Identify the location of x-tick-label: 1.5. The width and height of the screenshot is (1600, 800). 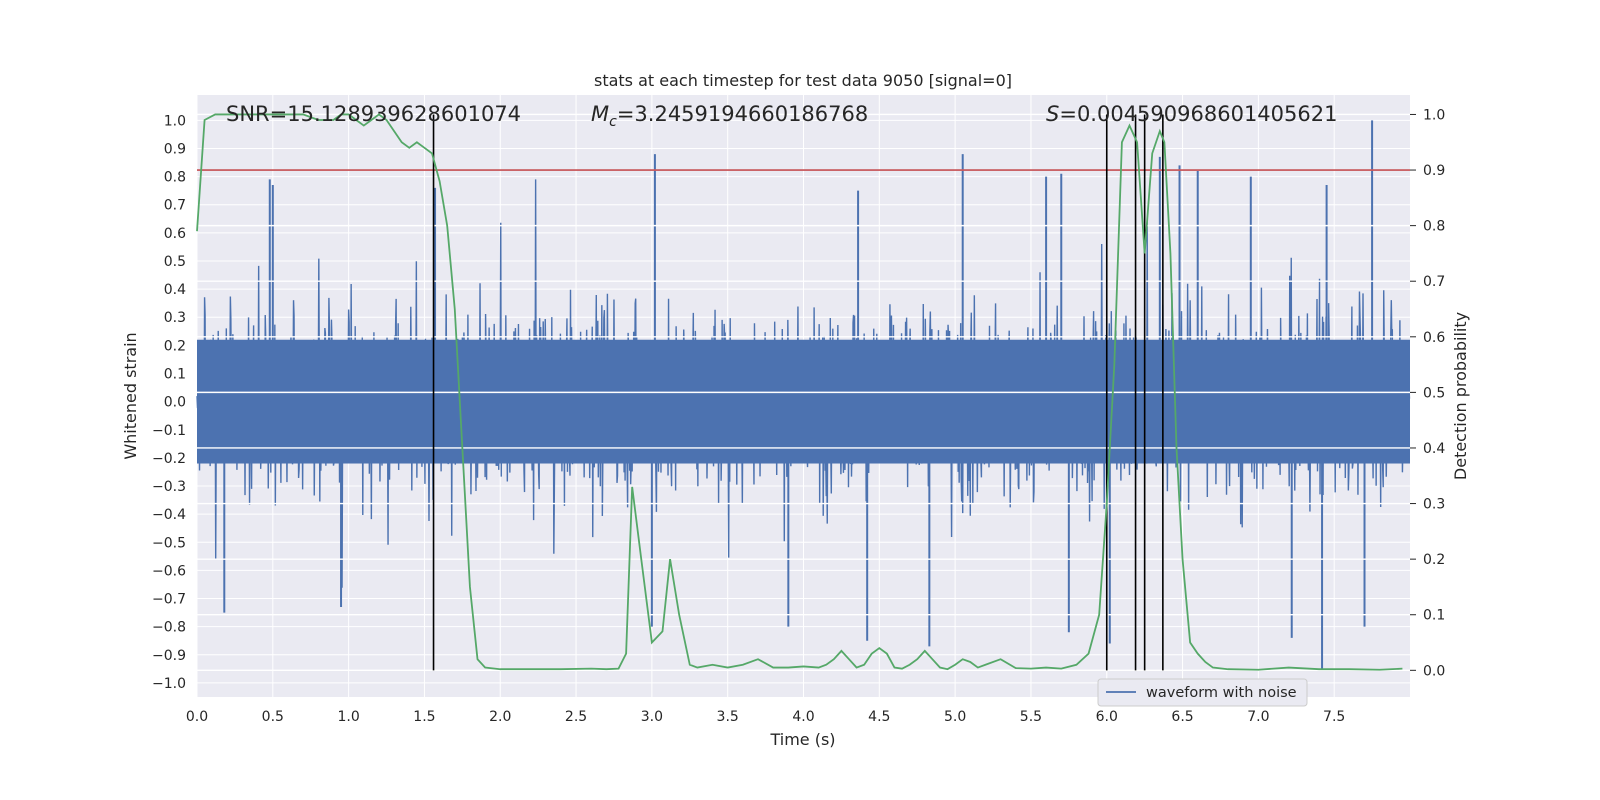
(424, 717).